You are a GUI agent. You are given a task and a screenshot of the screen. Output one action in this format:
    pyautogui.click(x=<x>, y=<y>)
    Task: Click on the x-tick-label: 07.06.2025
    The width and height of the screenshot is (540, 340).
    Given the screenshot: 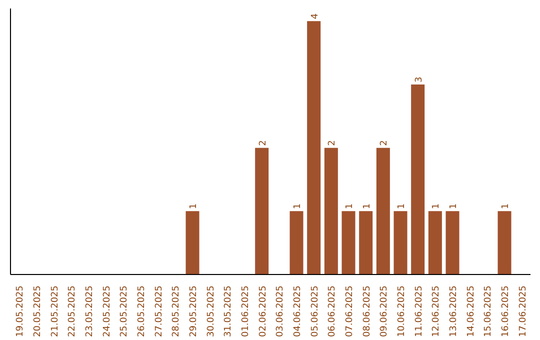 What is the action you would take?
    pyautogui.click(x=350, y=312)
    